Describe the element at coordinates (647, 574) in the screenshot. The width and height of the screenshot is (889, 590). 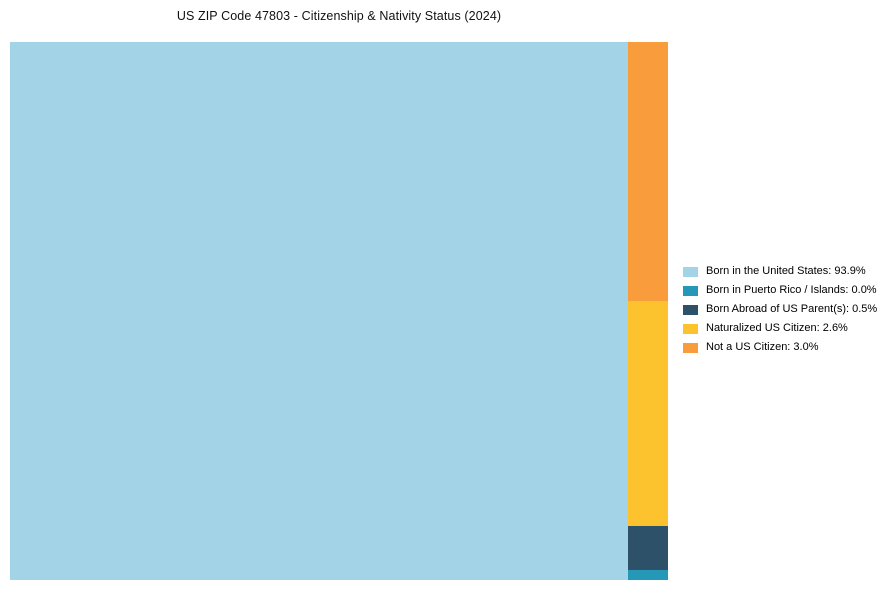
I see `treemap-segment-born-in-puerto-rico-islands` at that location.